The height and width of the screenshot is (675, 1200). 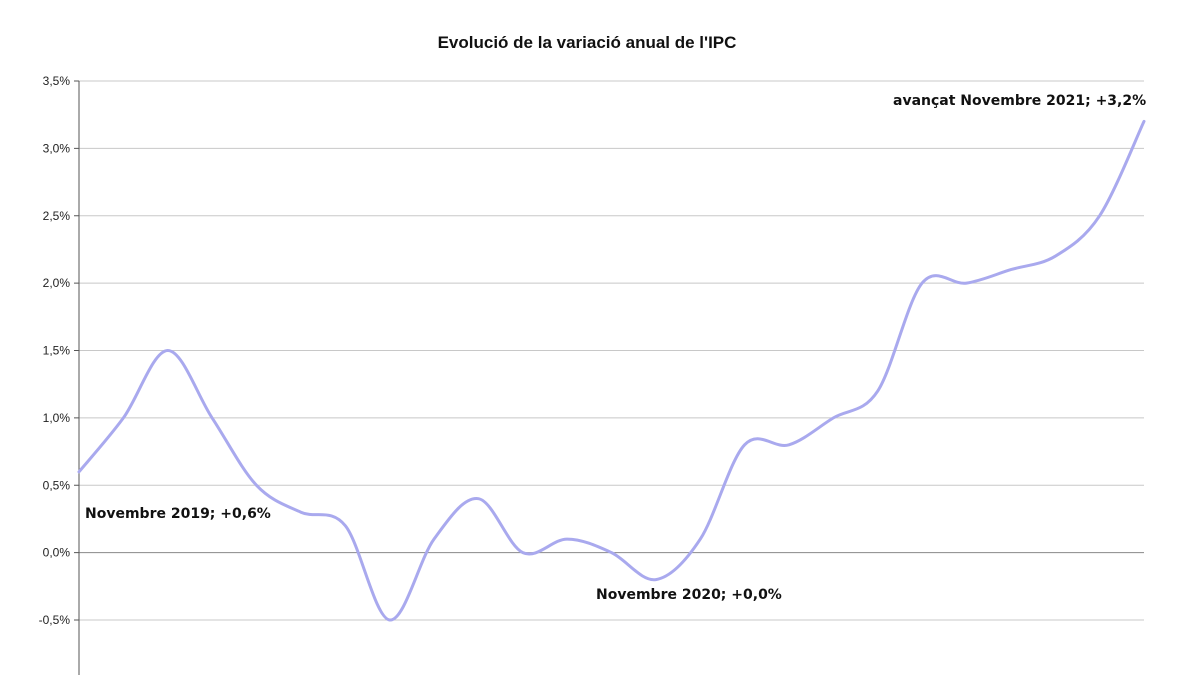 I want to click on y-tick-label: 1,0%, so click(x=57, y=418).